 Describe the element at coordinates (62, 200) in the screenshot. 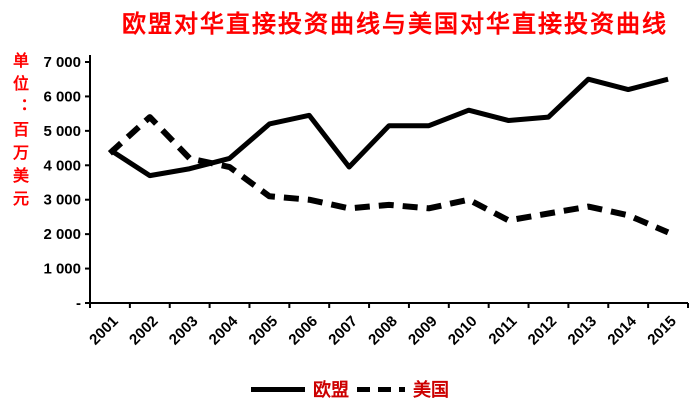

I see `y-tick-label: 3 000` at that location.